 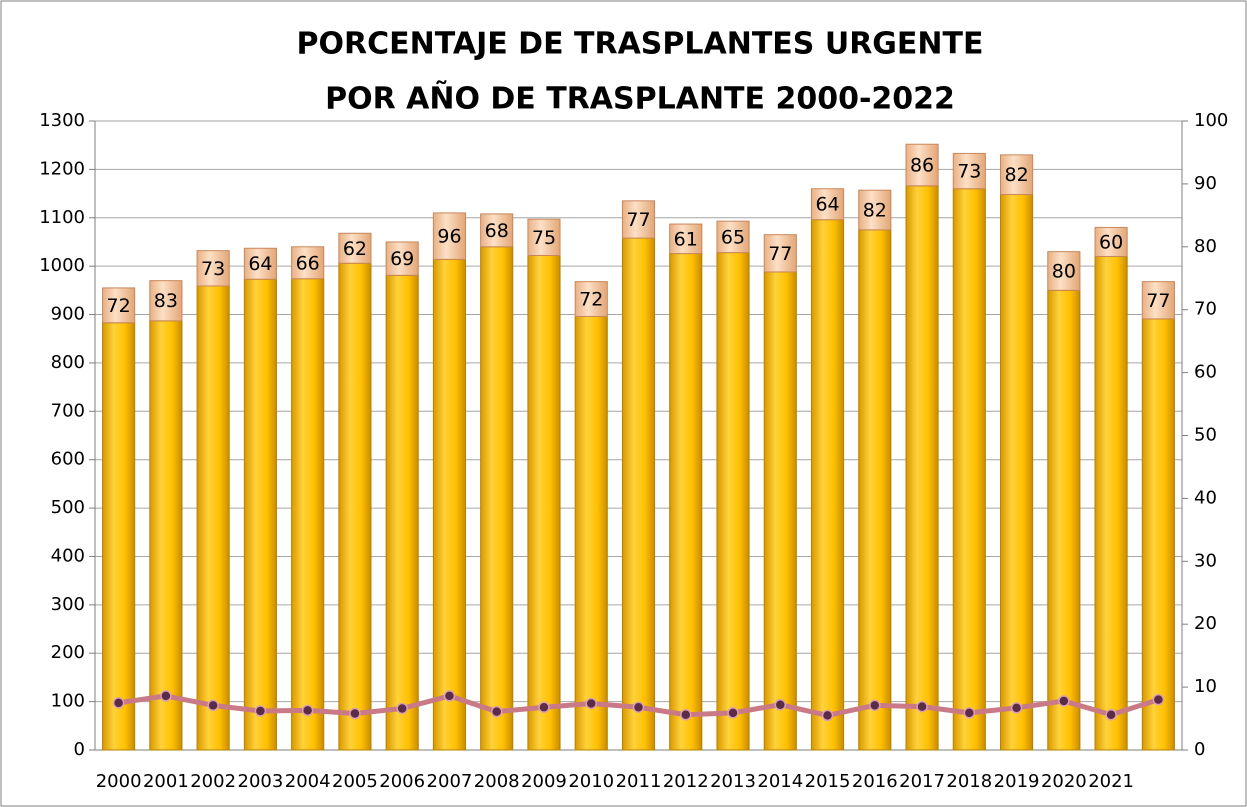 I want to click on value-label: 73, so click(x=213, y=269).